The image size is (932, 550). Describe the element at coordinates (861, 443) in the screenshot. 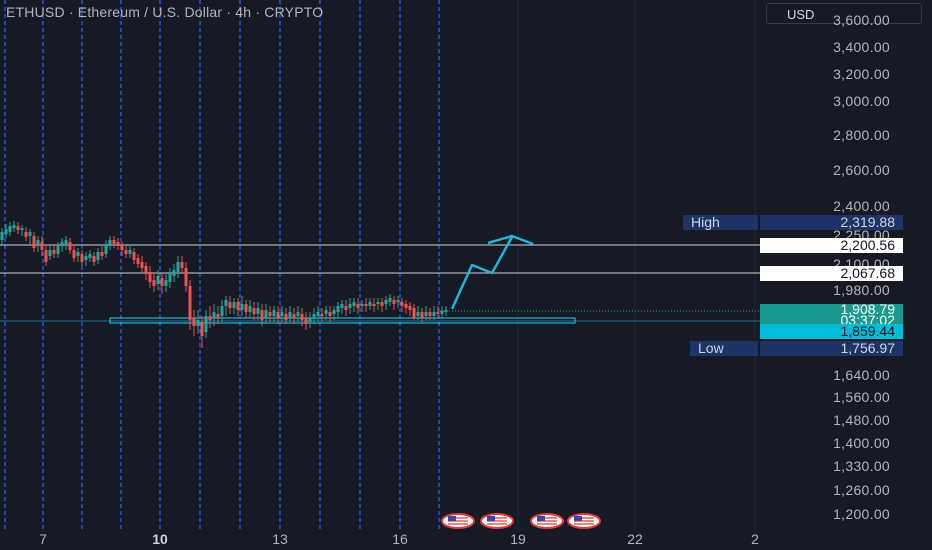

I see `price-tick-label: 1,400.00` at that location.